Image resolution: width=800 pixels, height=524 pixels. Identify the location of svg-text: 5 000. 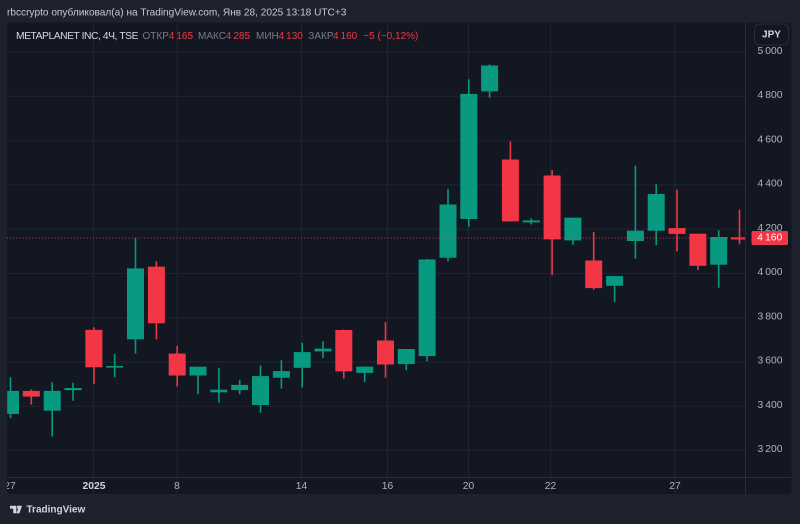
(770, 51).